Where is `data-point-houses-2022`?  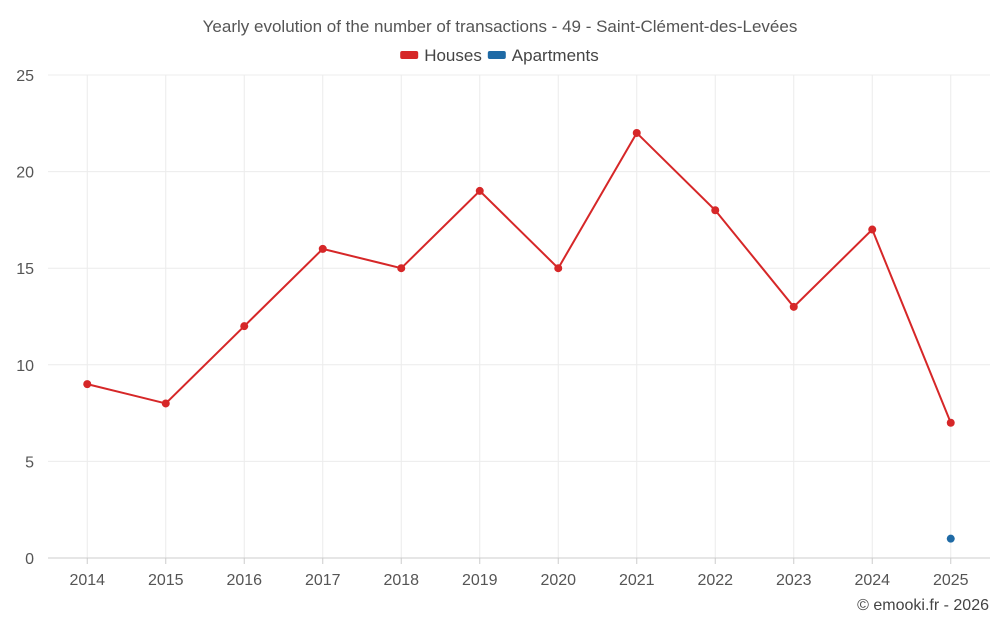 data-point-houses-2022 is located at coordinates (715, 210).